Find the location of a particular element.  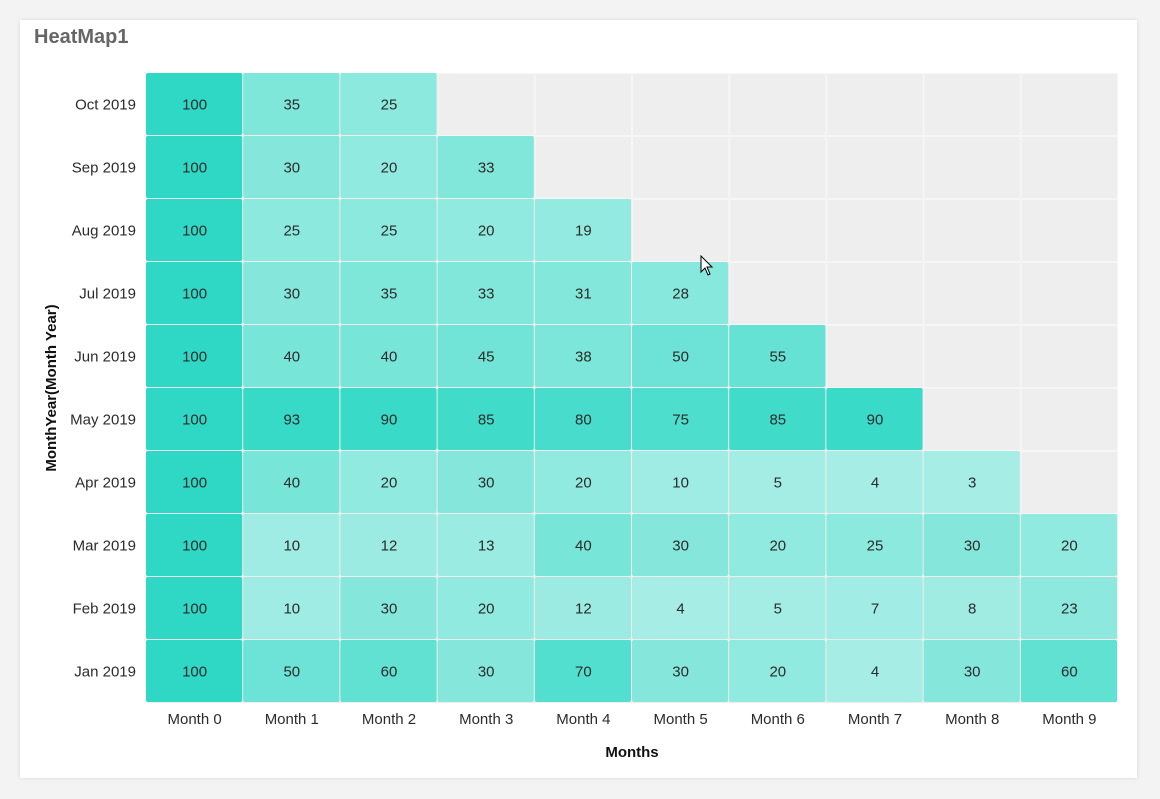

heatmap-cell-value: 12 is located at coordinates (583, 609).